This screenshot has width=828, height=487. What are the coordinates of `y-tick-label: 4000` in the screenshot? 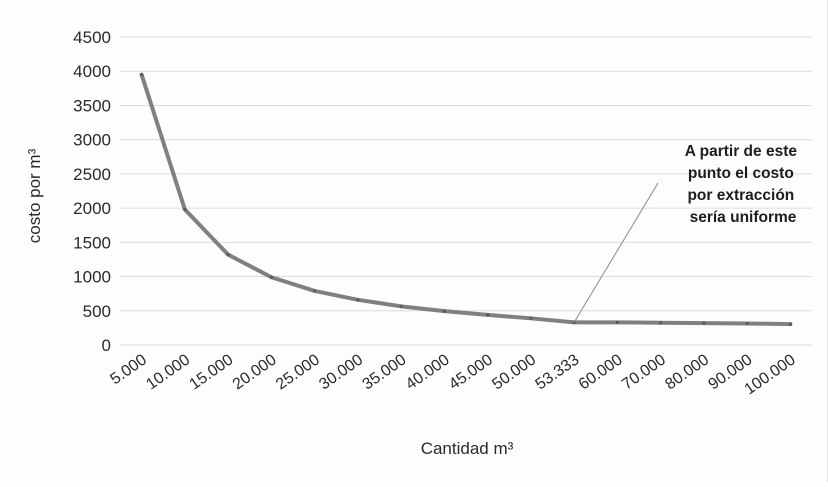 It's located at (92, 71).